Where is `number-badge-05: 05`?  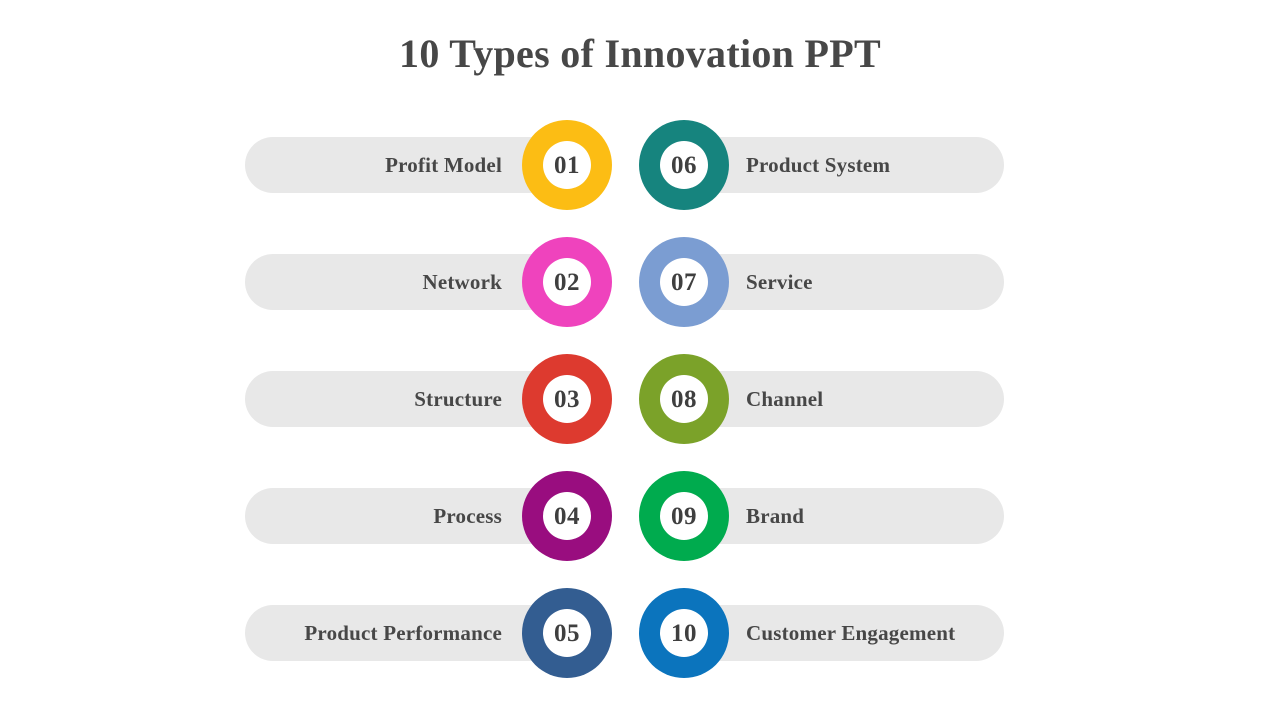
number-badge-05: 05 is located at coordinates (567, 633).